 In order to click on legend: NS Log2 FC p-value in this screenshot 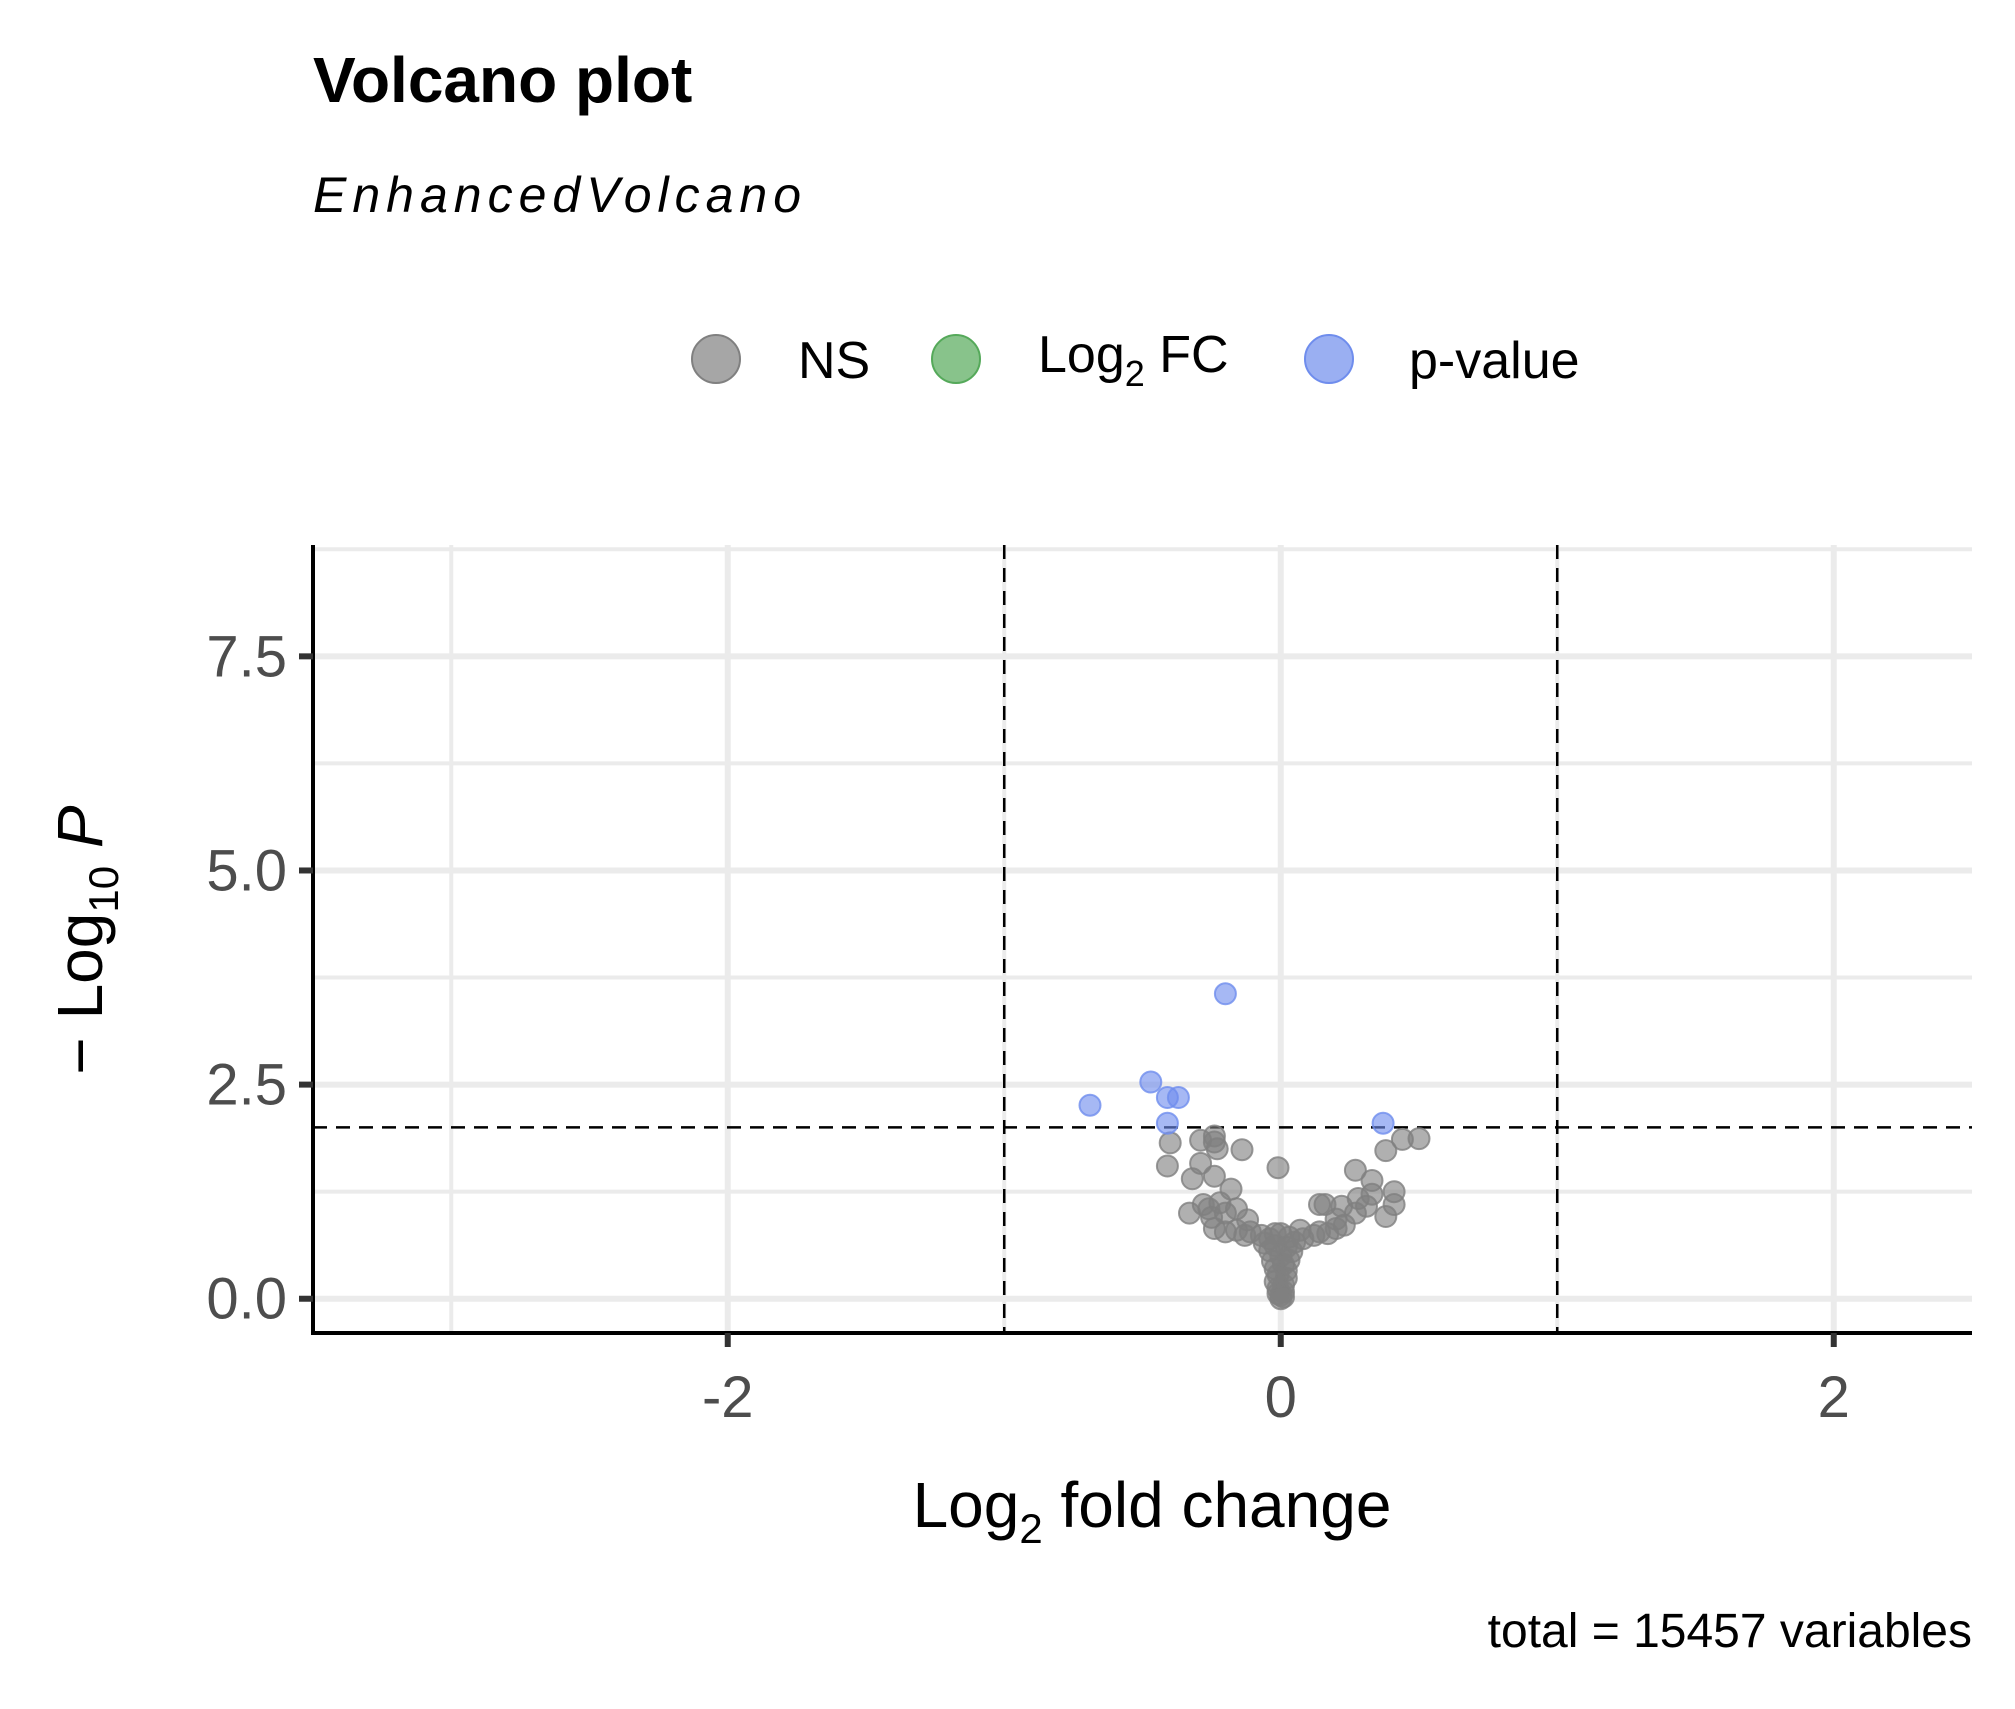, I will do `click(1135, 360)`.